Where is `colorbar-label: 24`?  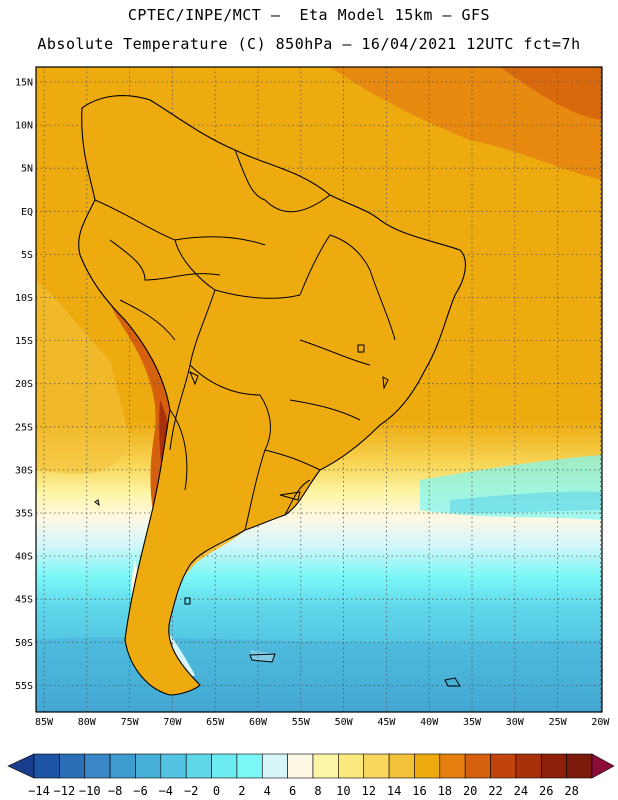 colorbar-label: 24 is located at coordinates (521, 791).